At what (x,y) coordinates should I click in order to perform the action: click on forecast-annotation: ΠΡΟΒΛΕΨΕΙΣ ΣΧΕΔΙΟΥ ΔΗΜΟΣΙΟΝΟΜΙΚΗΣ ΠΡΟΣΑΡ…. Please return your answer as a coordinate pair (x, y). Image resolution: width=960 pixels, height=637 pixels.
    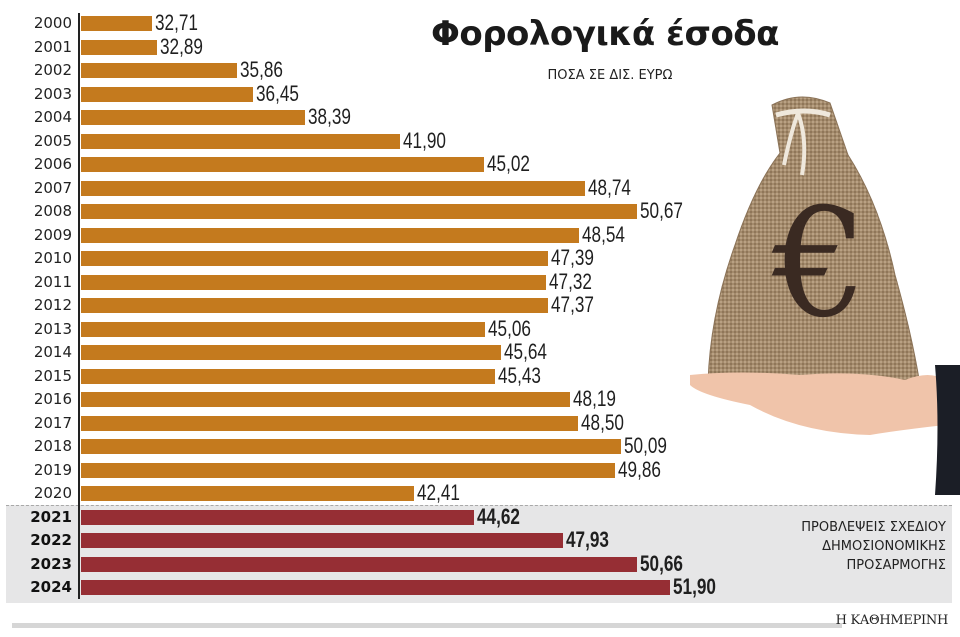
    Looking at the image, I should click on (873, 546).